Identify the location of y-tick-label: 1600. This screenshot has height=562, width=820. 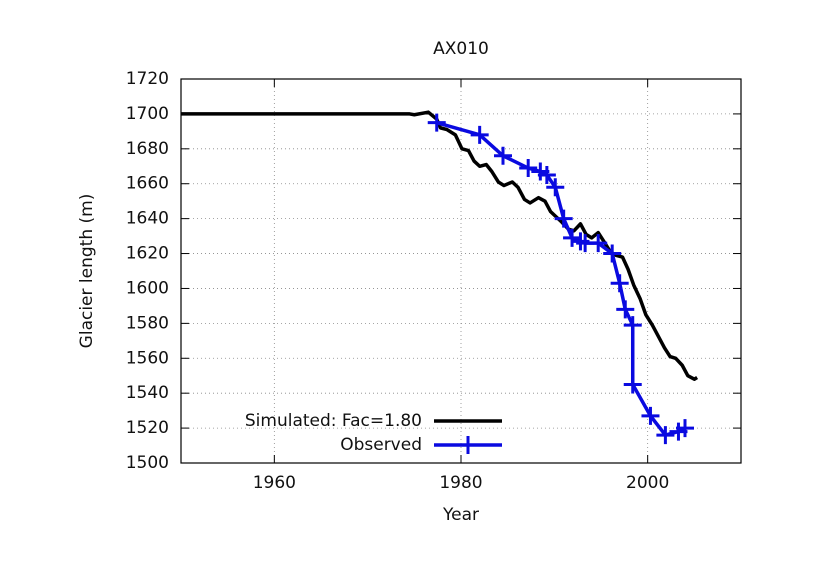
(147, 288).